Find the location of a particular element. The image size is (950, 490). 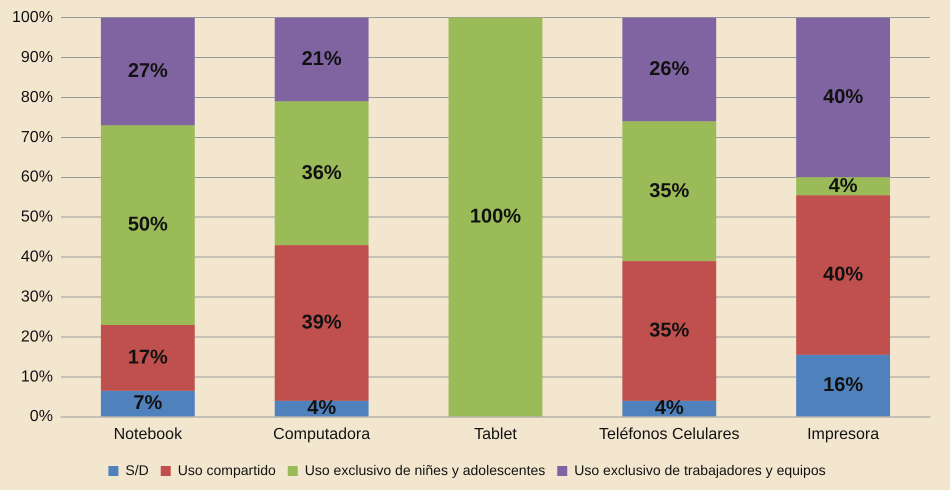

y-tick-label: 100% is located at coordinates (32, 17).